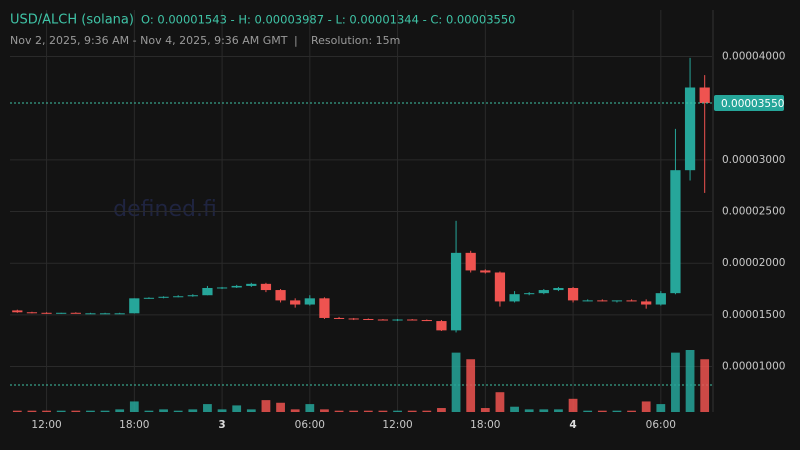  What do you see at coordinates (752, 104) in the screenshot?
I see `last-price-label: 0.00003550` at bounding box center [752, 104].